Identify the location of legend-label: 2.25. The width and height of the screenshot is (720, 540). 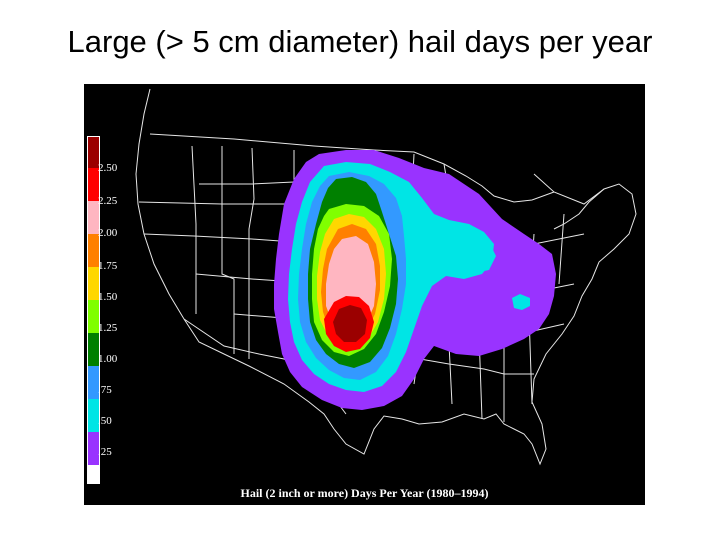
(108, 201).